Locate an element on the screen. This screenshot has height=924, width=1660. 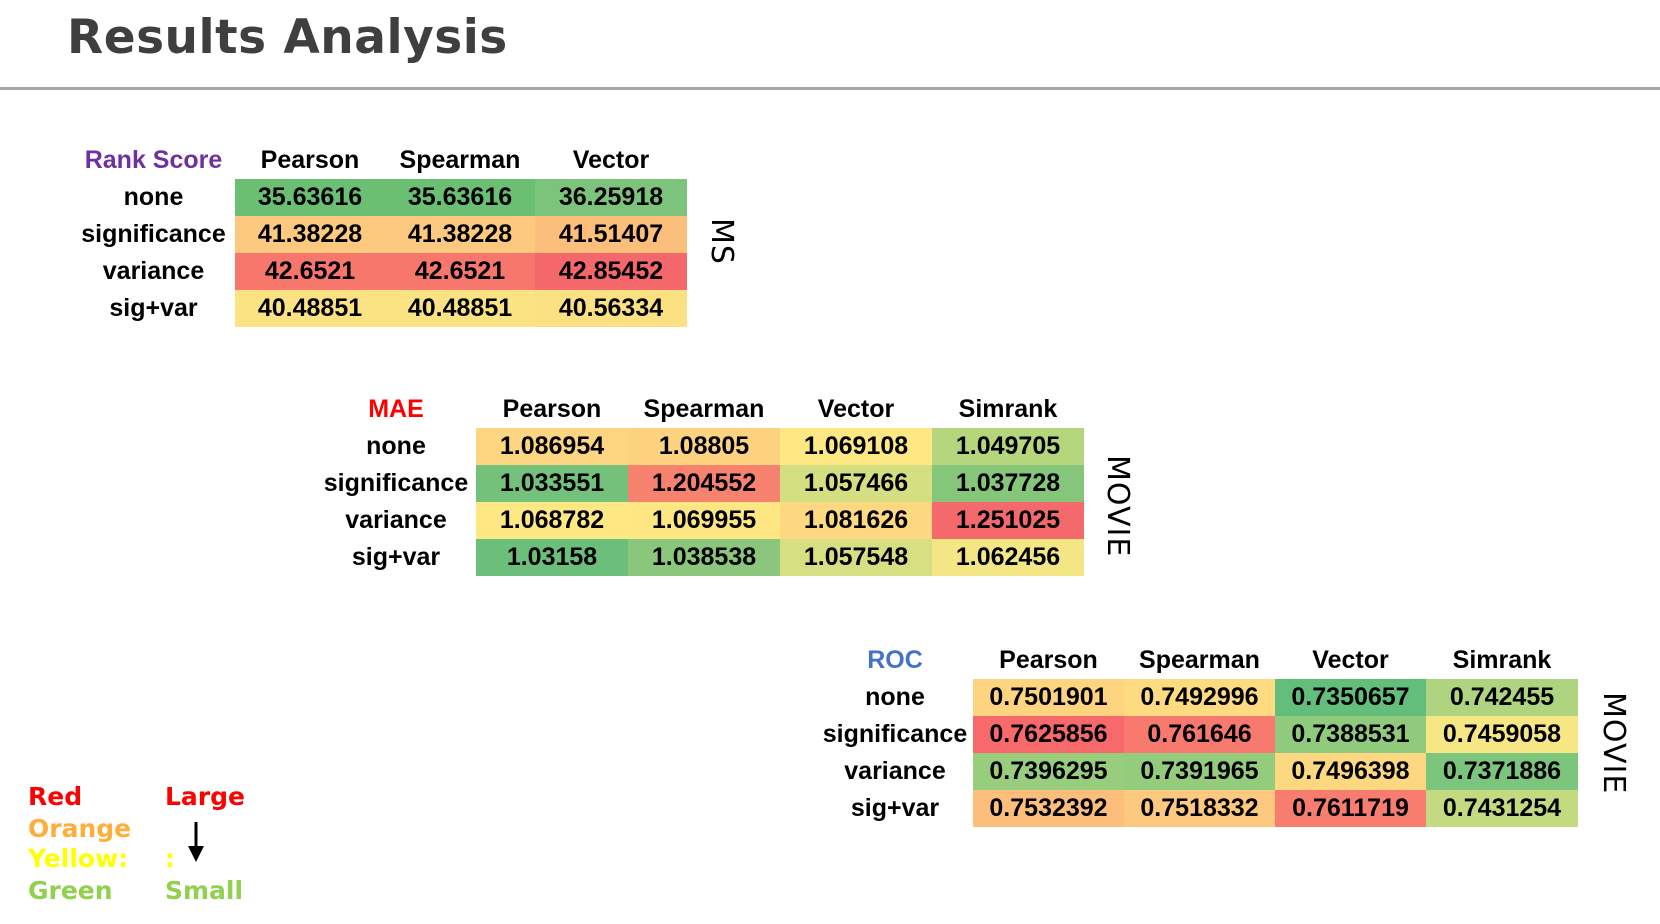
table-row: significance 41.38228 41.38228 41.51407 is located at coordinates (379, 234).